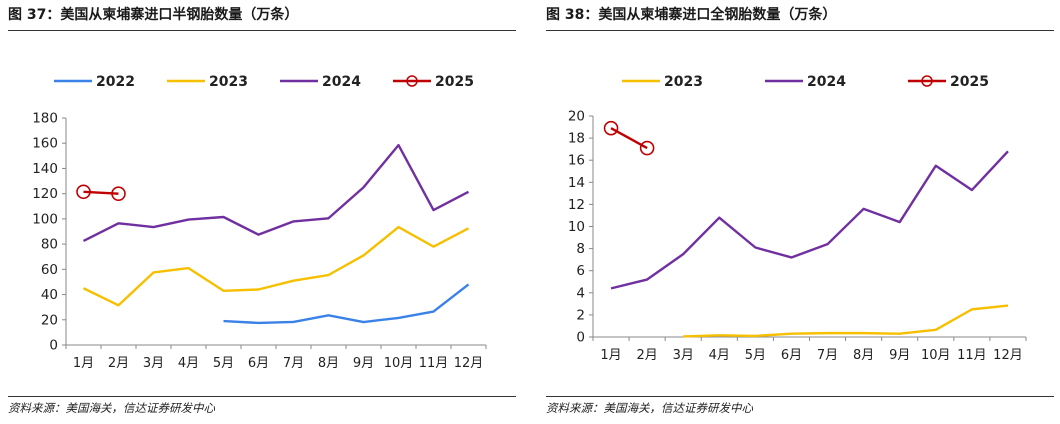  Describe the element at coordinates (576, 227) in the screenshot. I see `y-tick-label: 10` at that location.